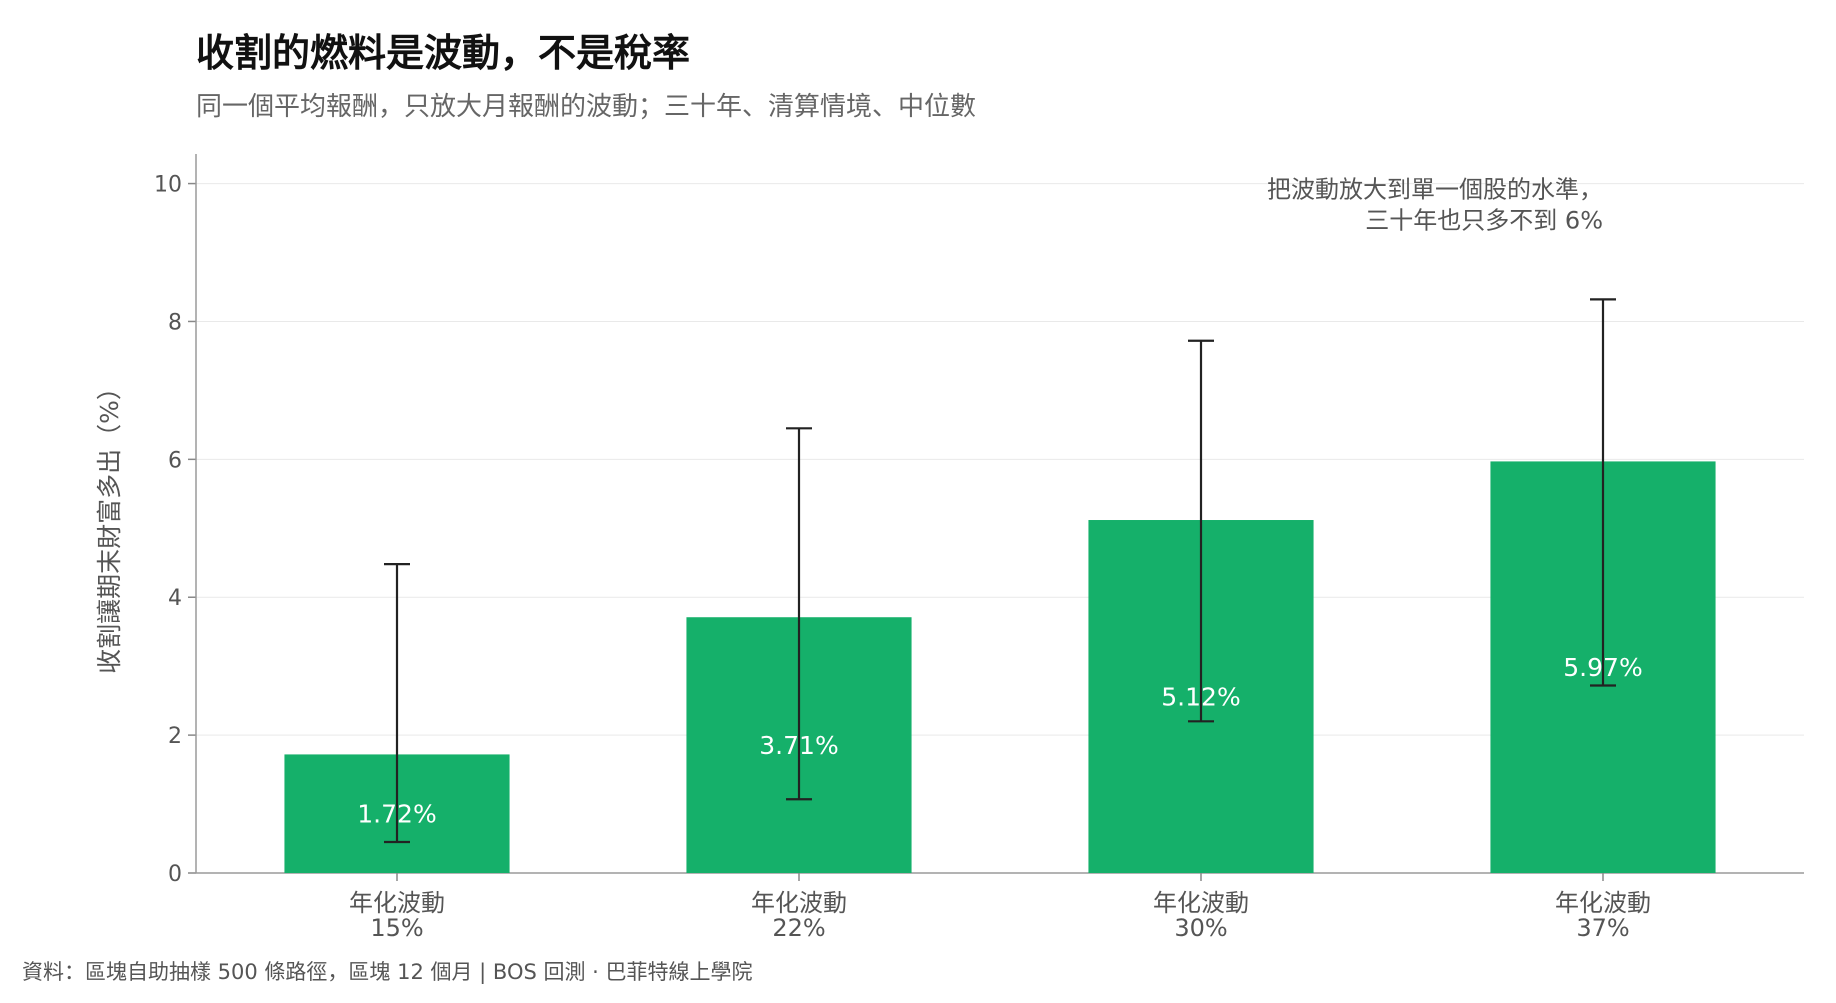  Describe the element at coordinates (1602, 667) in the screenshot. I see `bar-value-label: 5.97%` at that location.